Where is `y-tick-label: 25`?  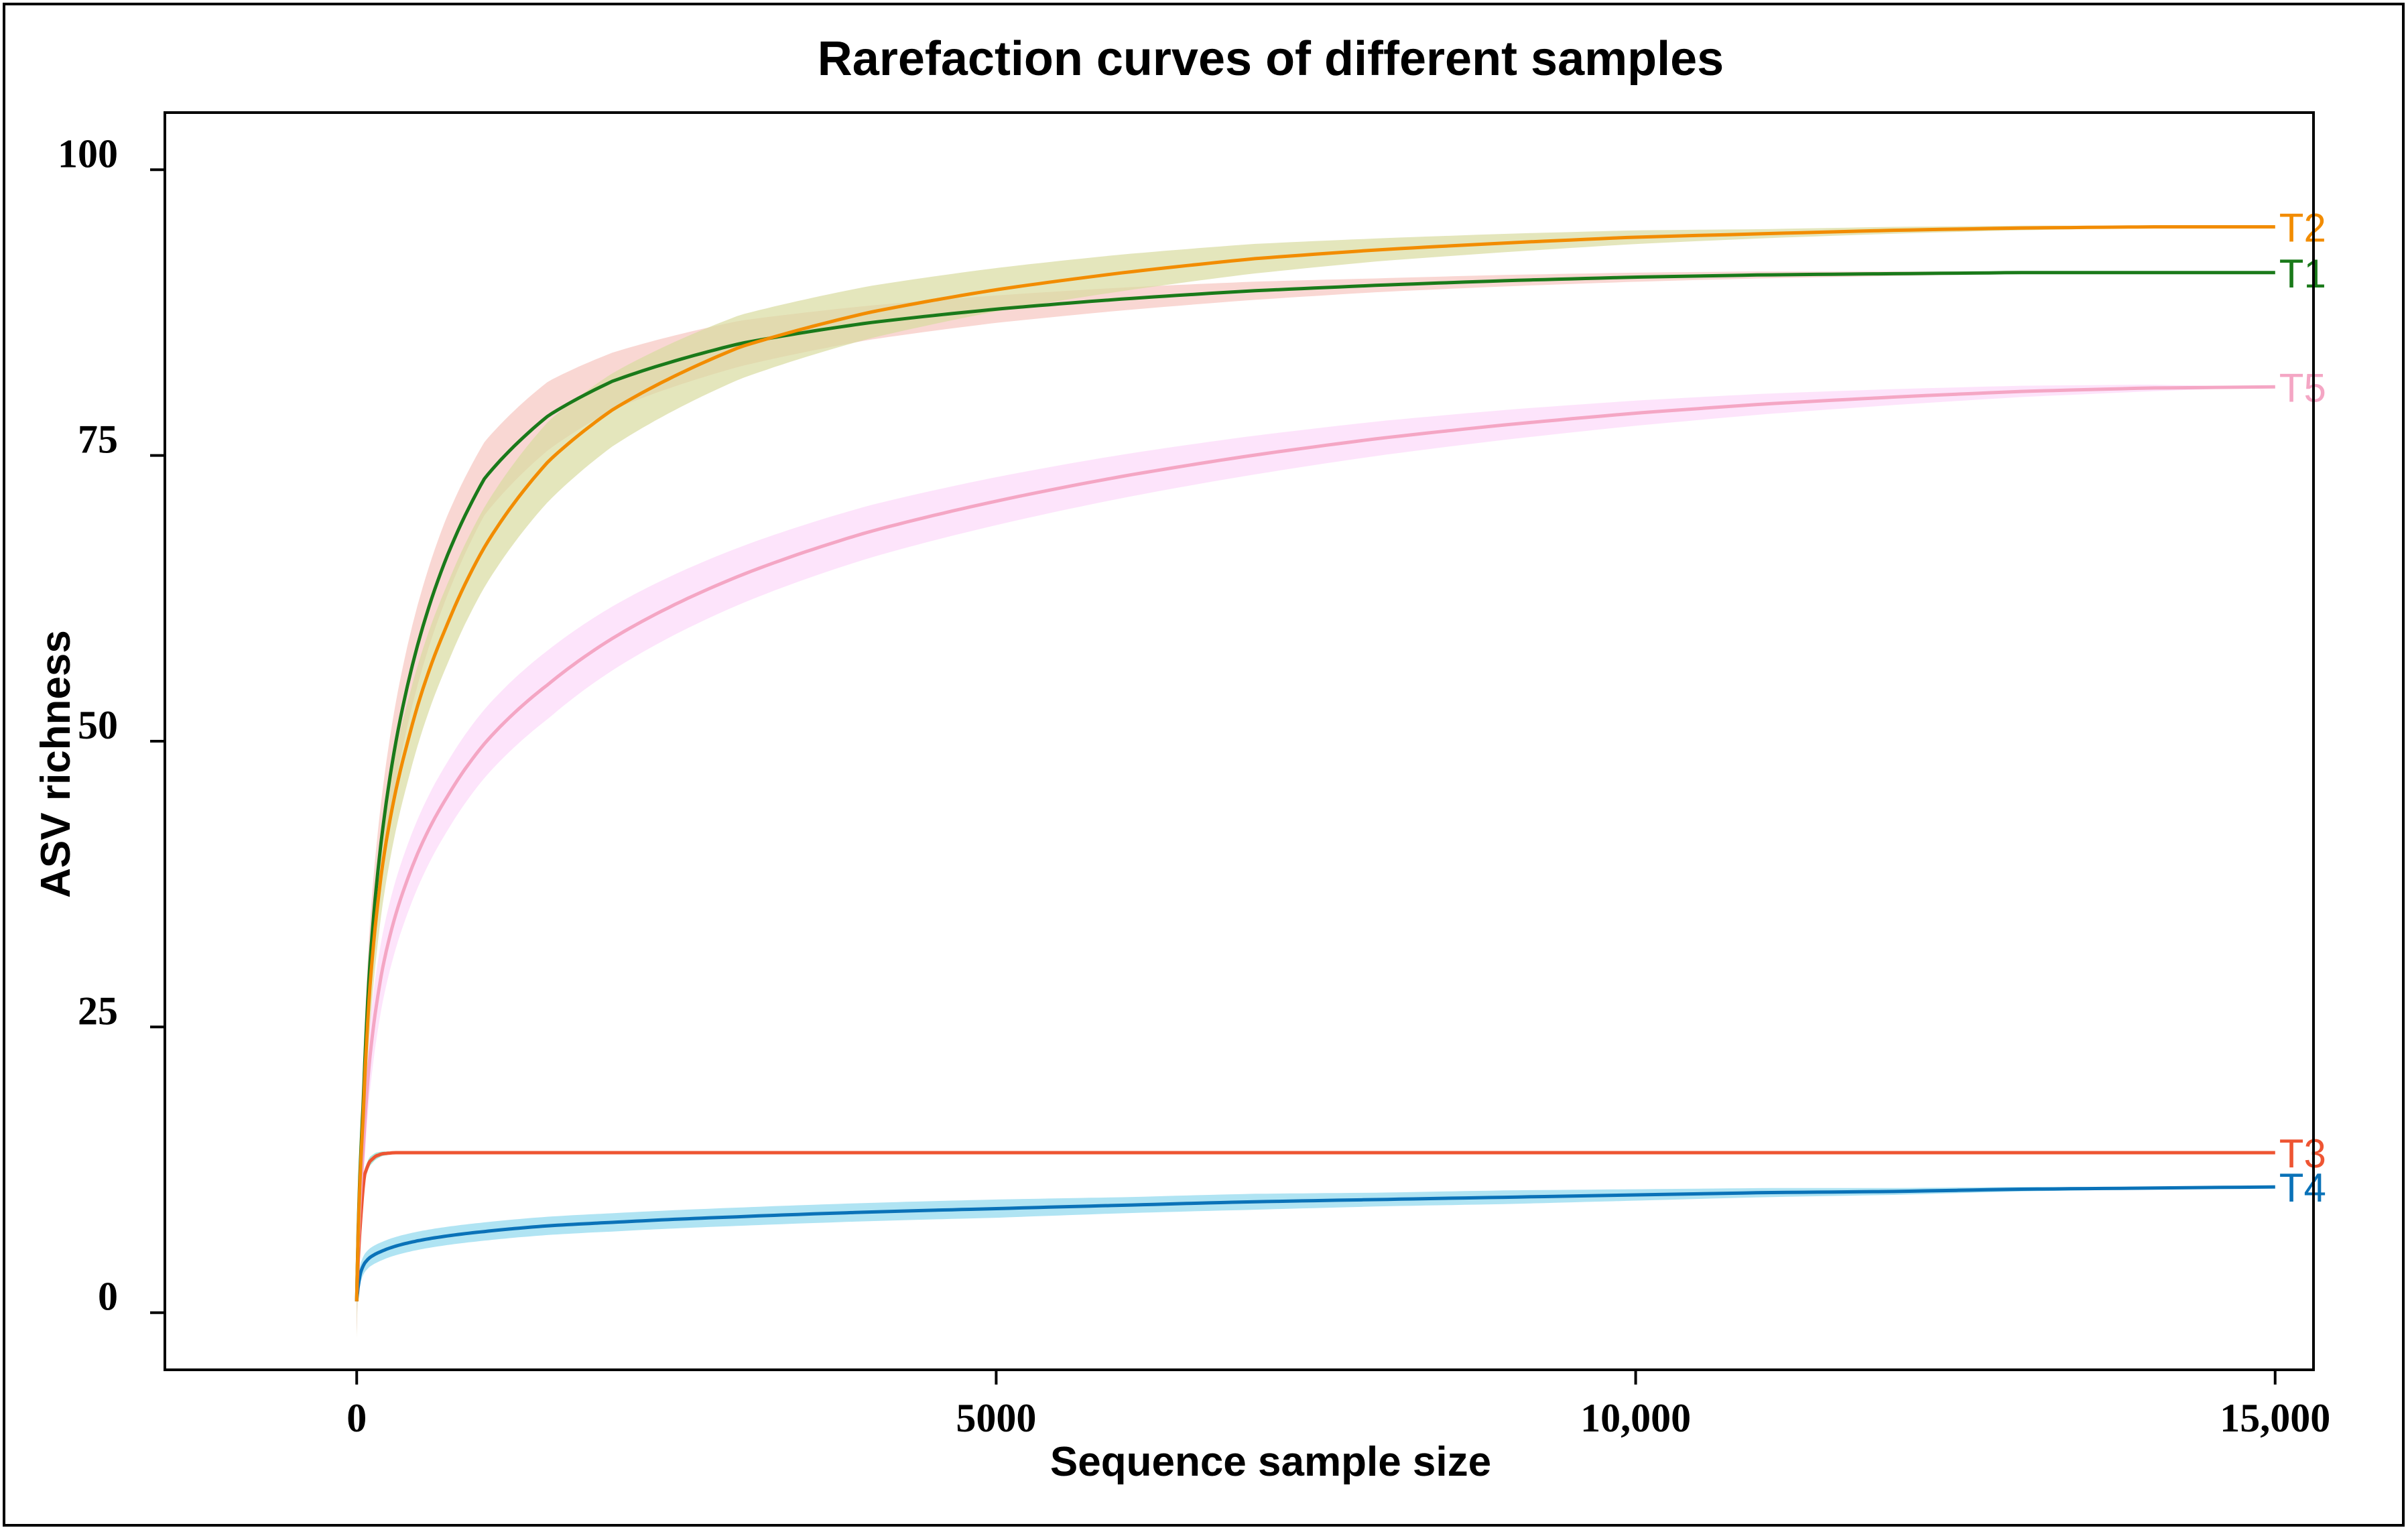
y-tick-label: 25 is located at coordinates (98, 1010).